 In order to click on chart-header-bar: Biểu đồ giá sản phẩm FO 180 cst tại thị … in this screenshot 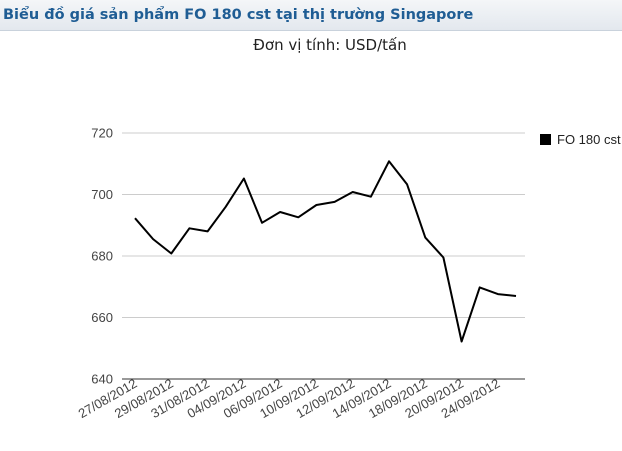, I will do `click(311, 15)`.